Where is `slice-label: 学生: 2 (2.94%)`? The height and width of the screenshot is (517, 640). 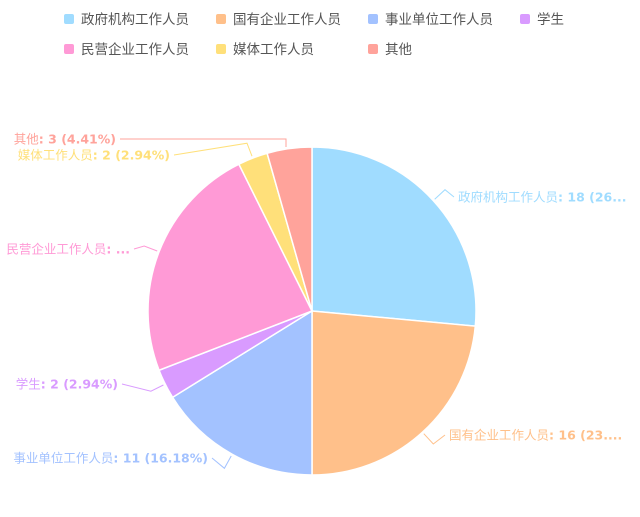 slice-label: 学生: 2 (2.94%) is located at coordinates (67, 384).